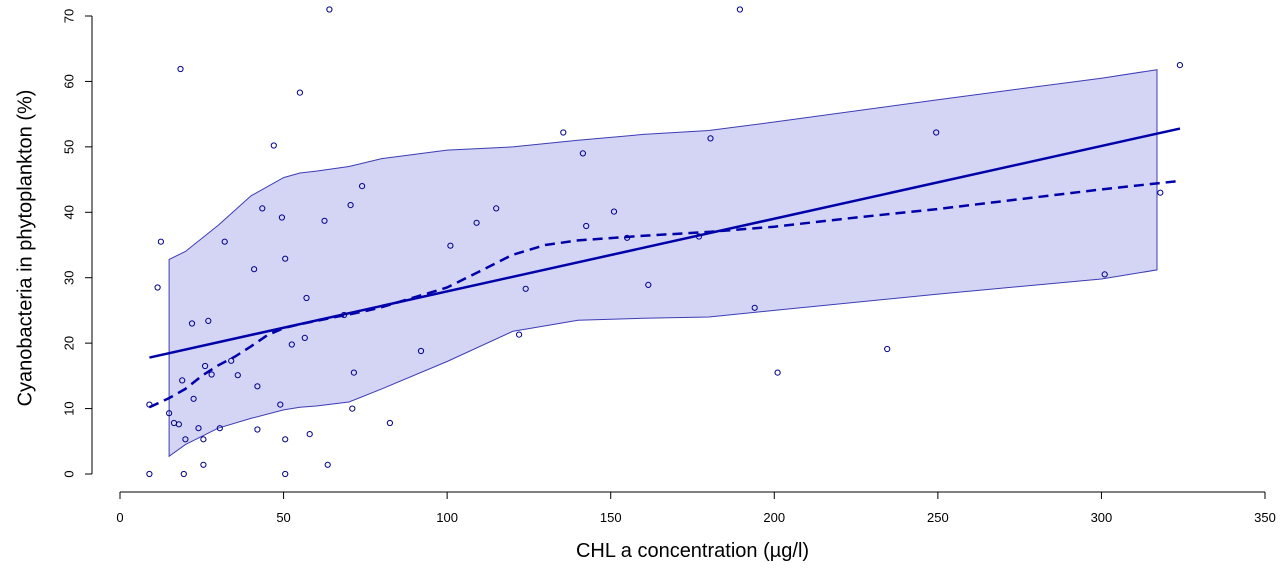 The image size is (1287, 572). I want to click on y-tick-label: 30, so click(68, 277).